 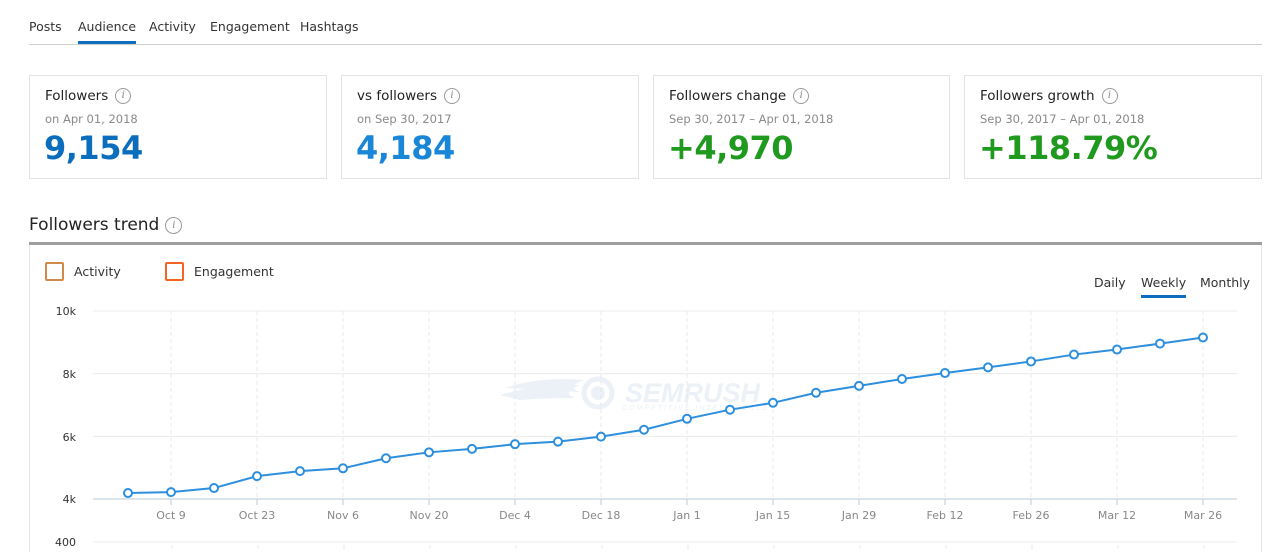 What do you see at coordinates (773, 515) in the screenshot?
I see `x-tick-label: Jan 15` at bounding box center [773, 515].